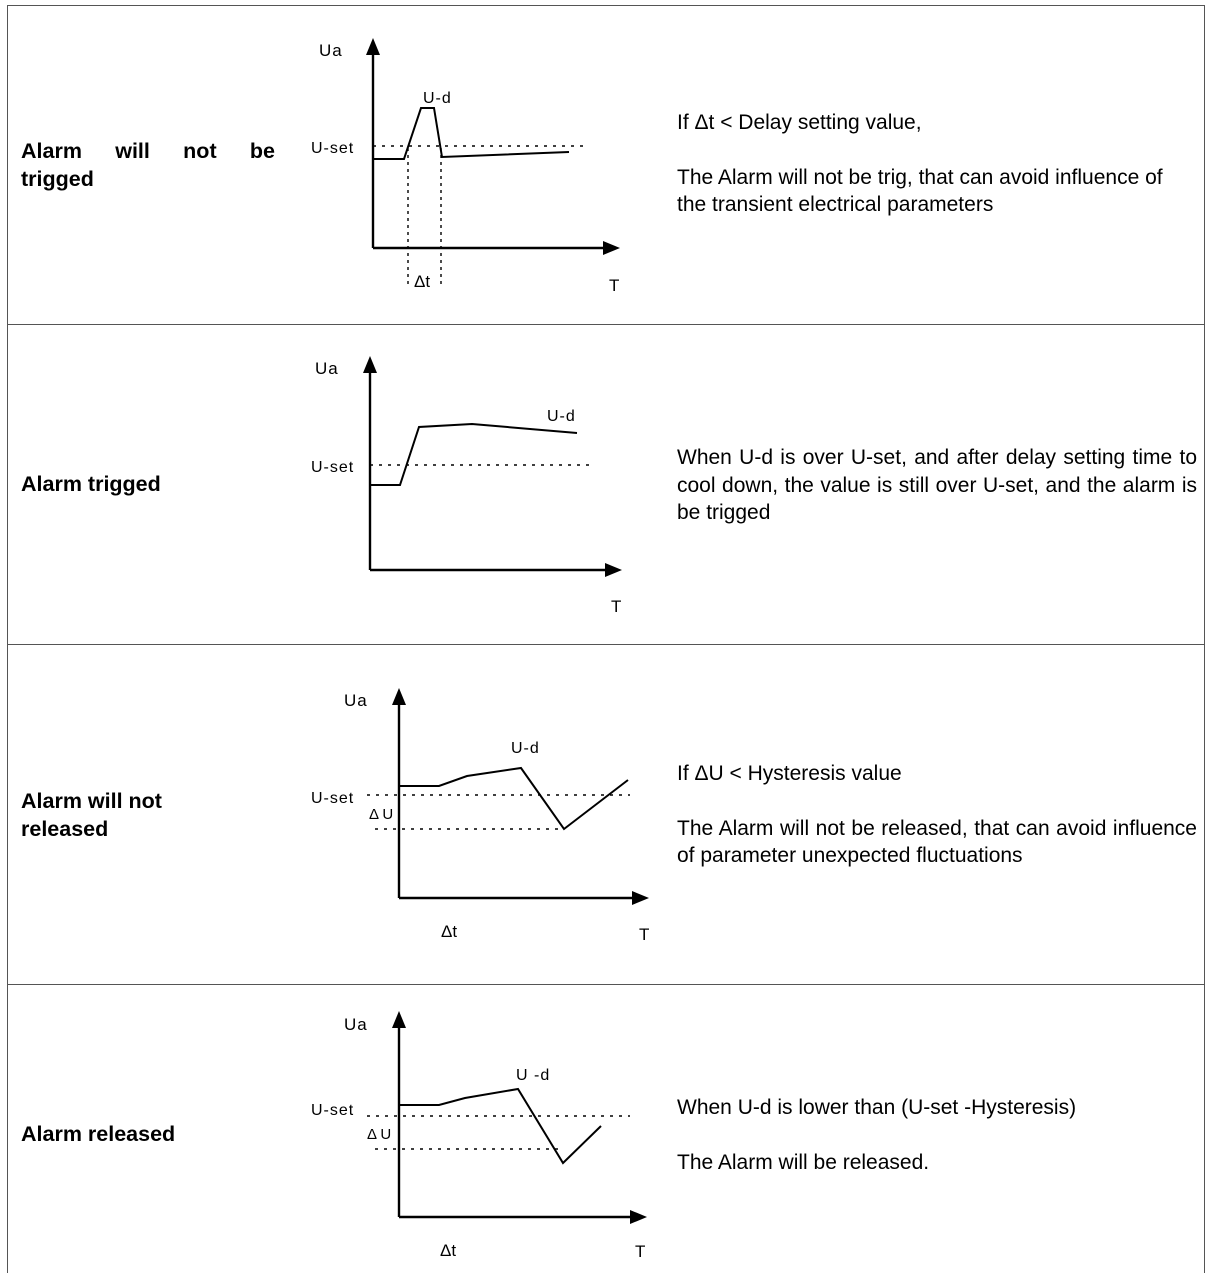 Image resolution: width=1208 pixels, height=1277 pixels. What do you see at coordinates (789, 773) in the screenshot?
I see `desc-line: If ΔU < Hysteresis value` at bounding box center [789, 773].